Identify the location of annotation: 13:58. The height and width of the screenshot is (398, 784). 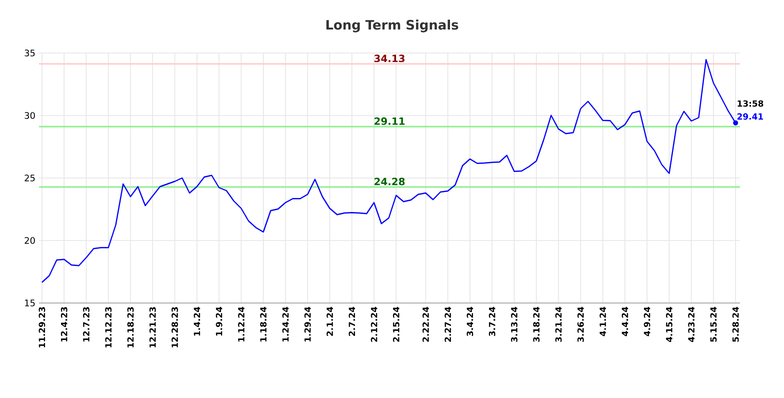
(751, 103).